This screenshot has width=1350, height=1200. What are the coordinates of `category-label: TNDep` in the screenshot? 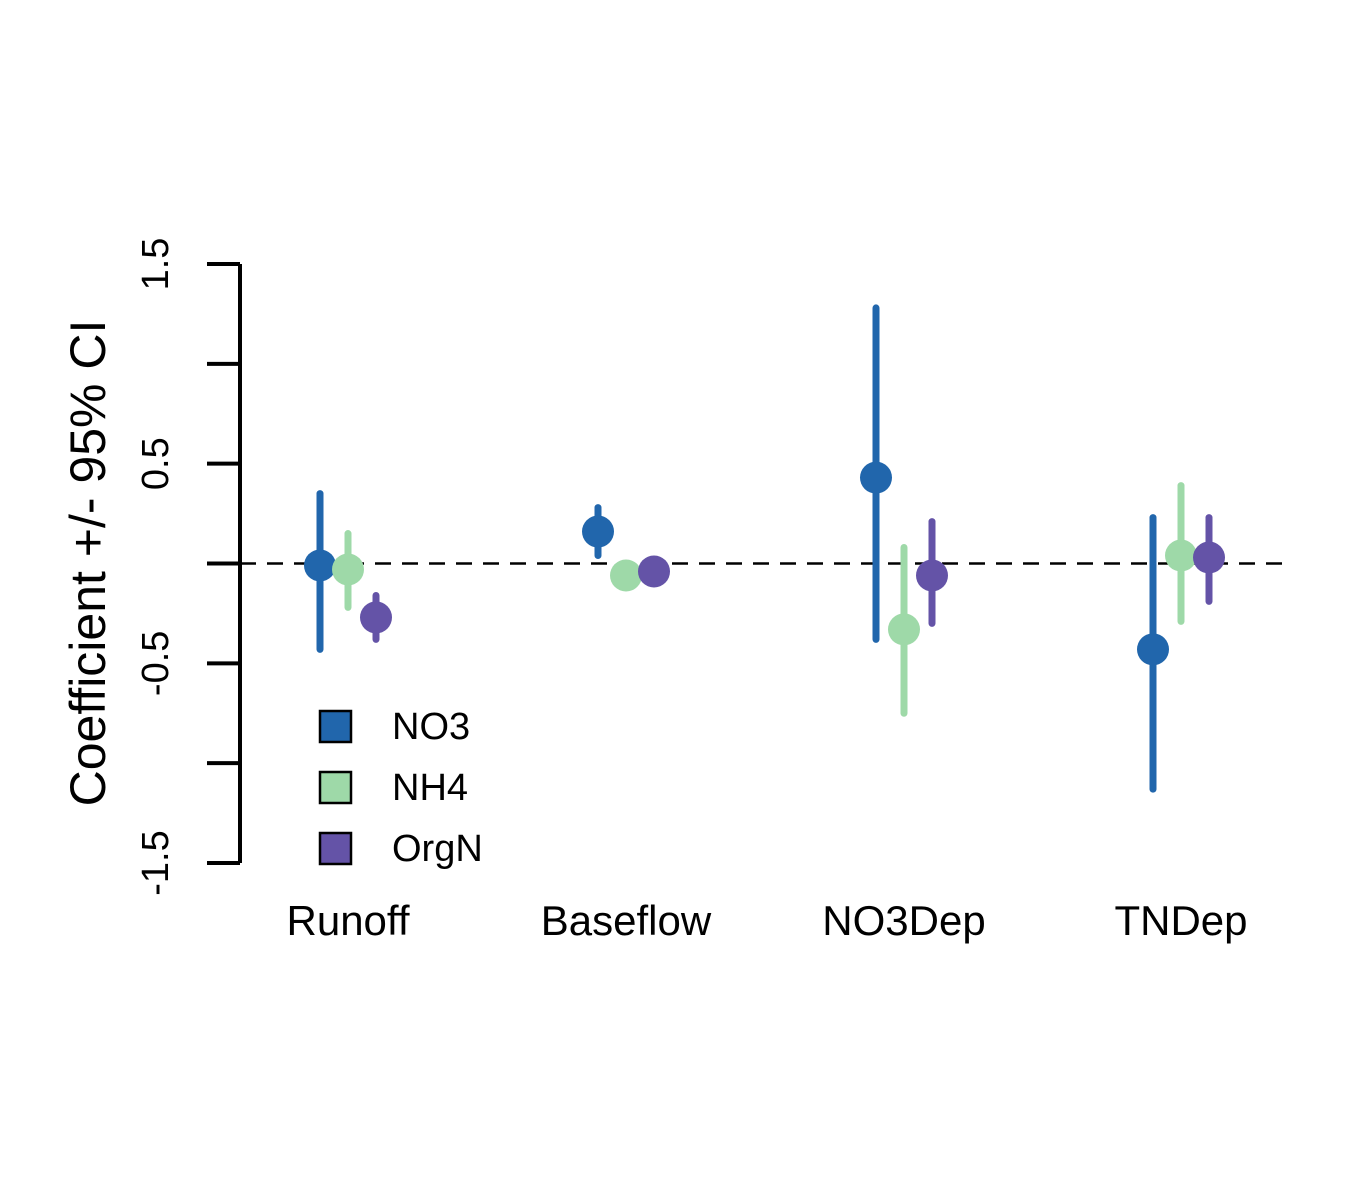 It's located at (1180, 920).